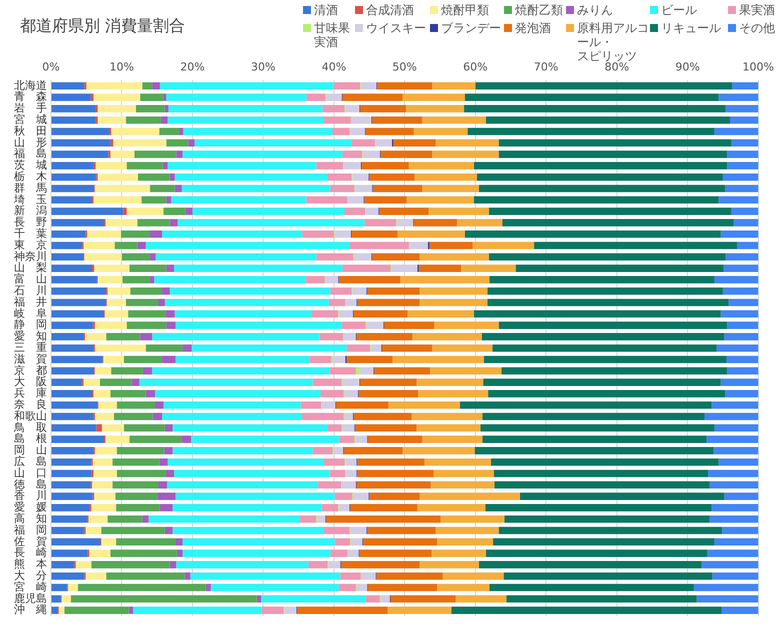 Image resolution: width=780 pixels, height=631 pixels. Describe the element at coordinates (30, 393) in the screenshot. I see `y-tick-label: 兵 庫` at that location.